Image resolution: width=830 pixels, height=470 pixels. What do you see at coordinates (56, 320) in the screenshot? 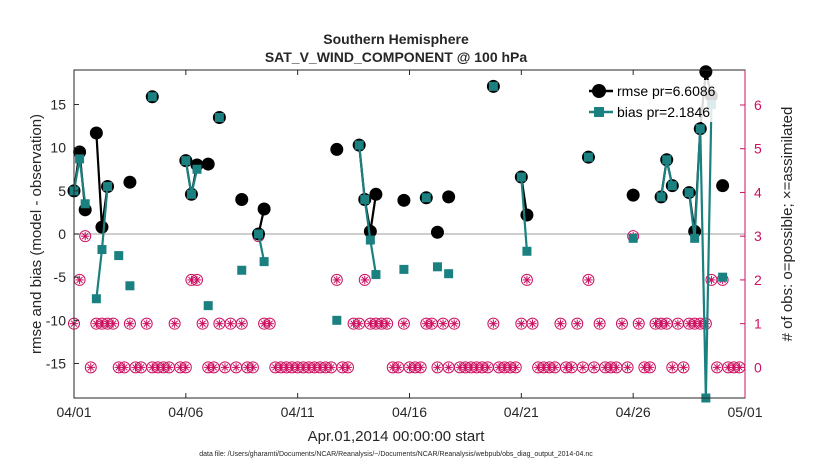
I see `y-tick-label: -10` at bounding box center [56, 320].